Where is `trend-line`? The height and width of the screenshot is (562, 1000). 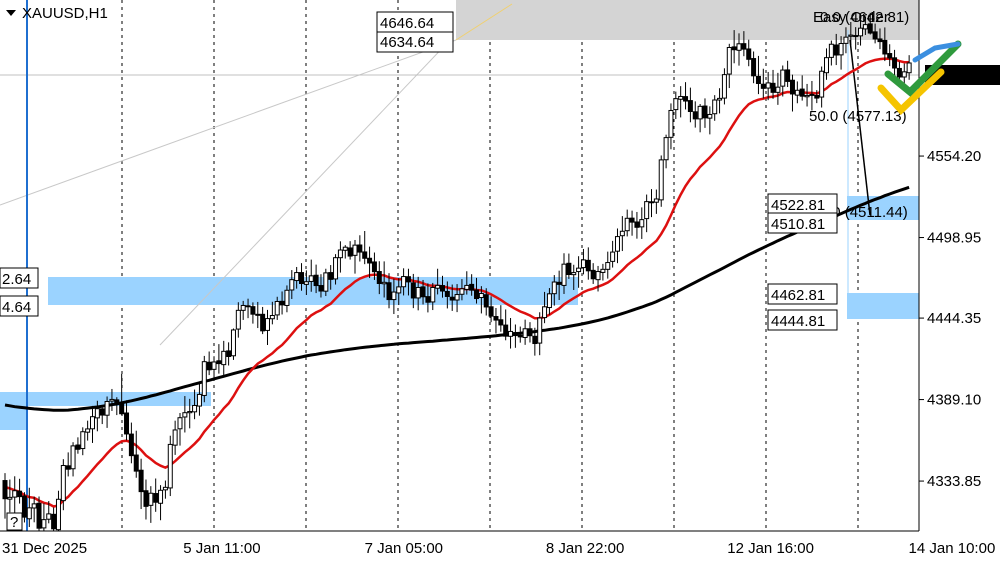 trend-line is located at coordinates (860, 127).